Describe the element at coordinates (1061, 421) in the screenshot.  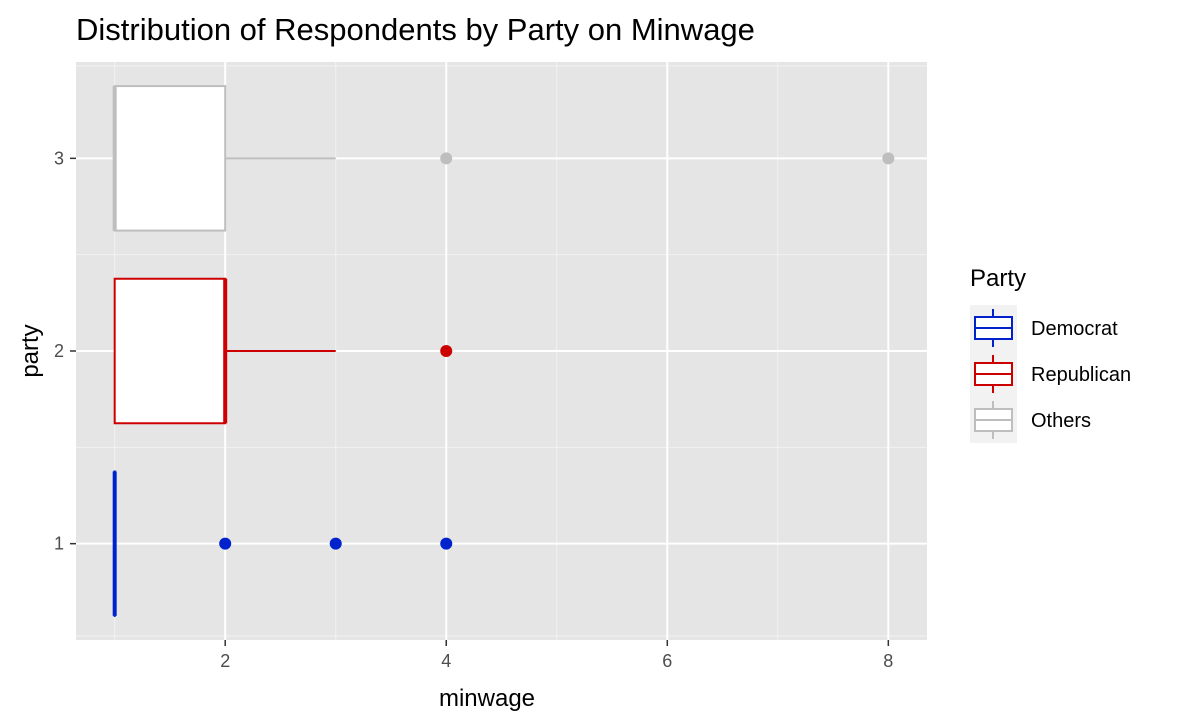
I see `legend-label: Others` at that location.